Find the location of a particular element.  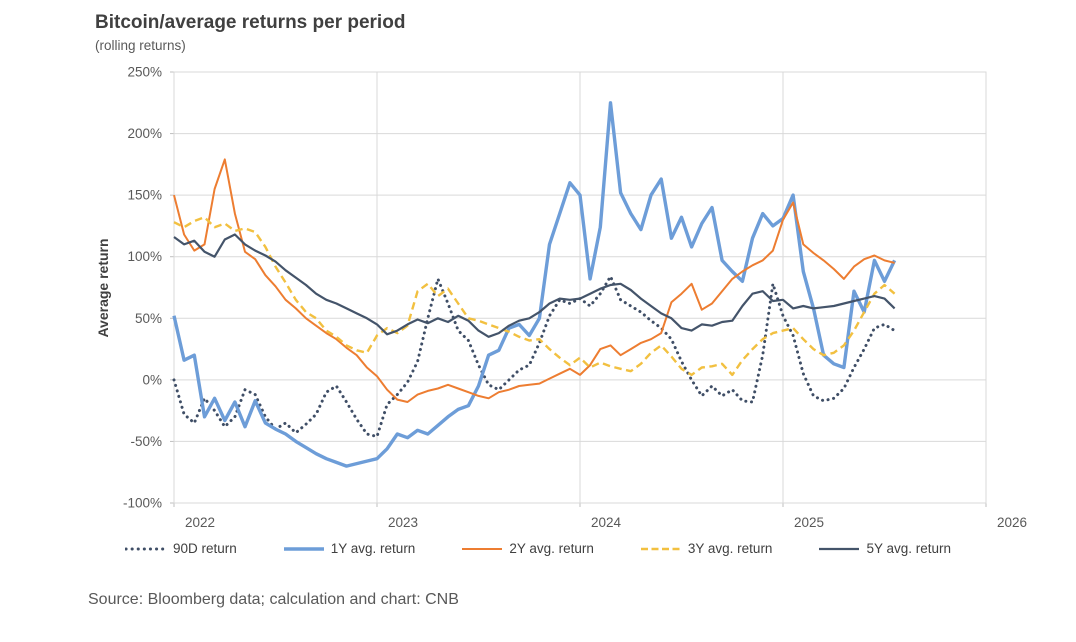

x-tick-label: 2022 is located at coordinates (200, 522).